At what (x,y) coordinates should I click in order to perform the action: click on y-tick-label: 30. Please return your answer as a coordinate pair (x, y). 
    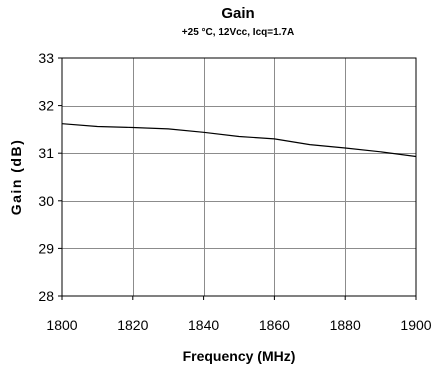
    Looking at the image, I should click on (46, 201).